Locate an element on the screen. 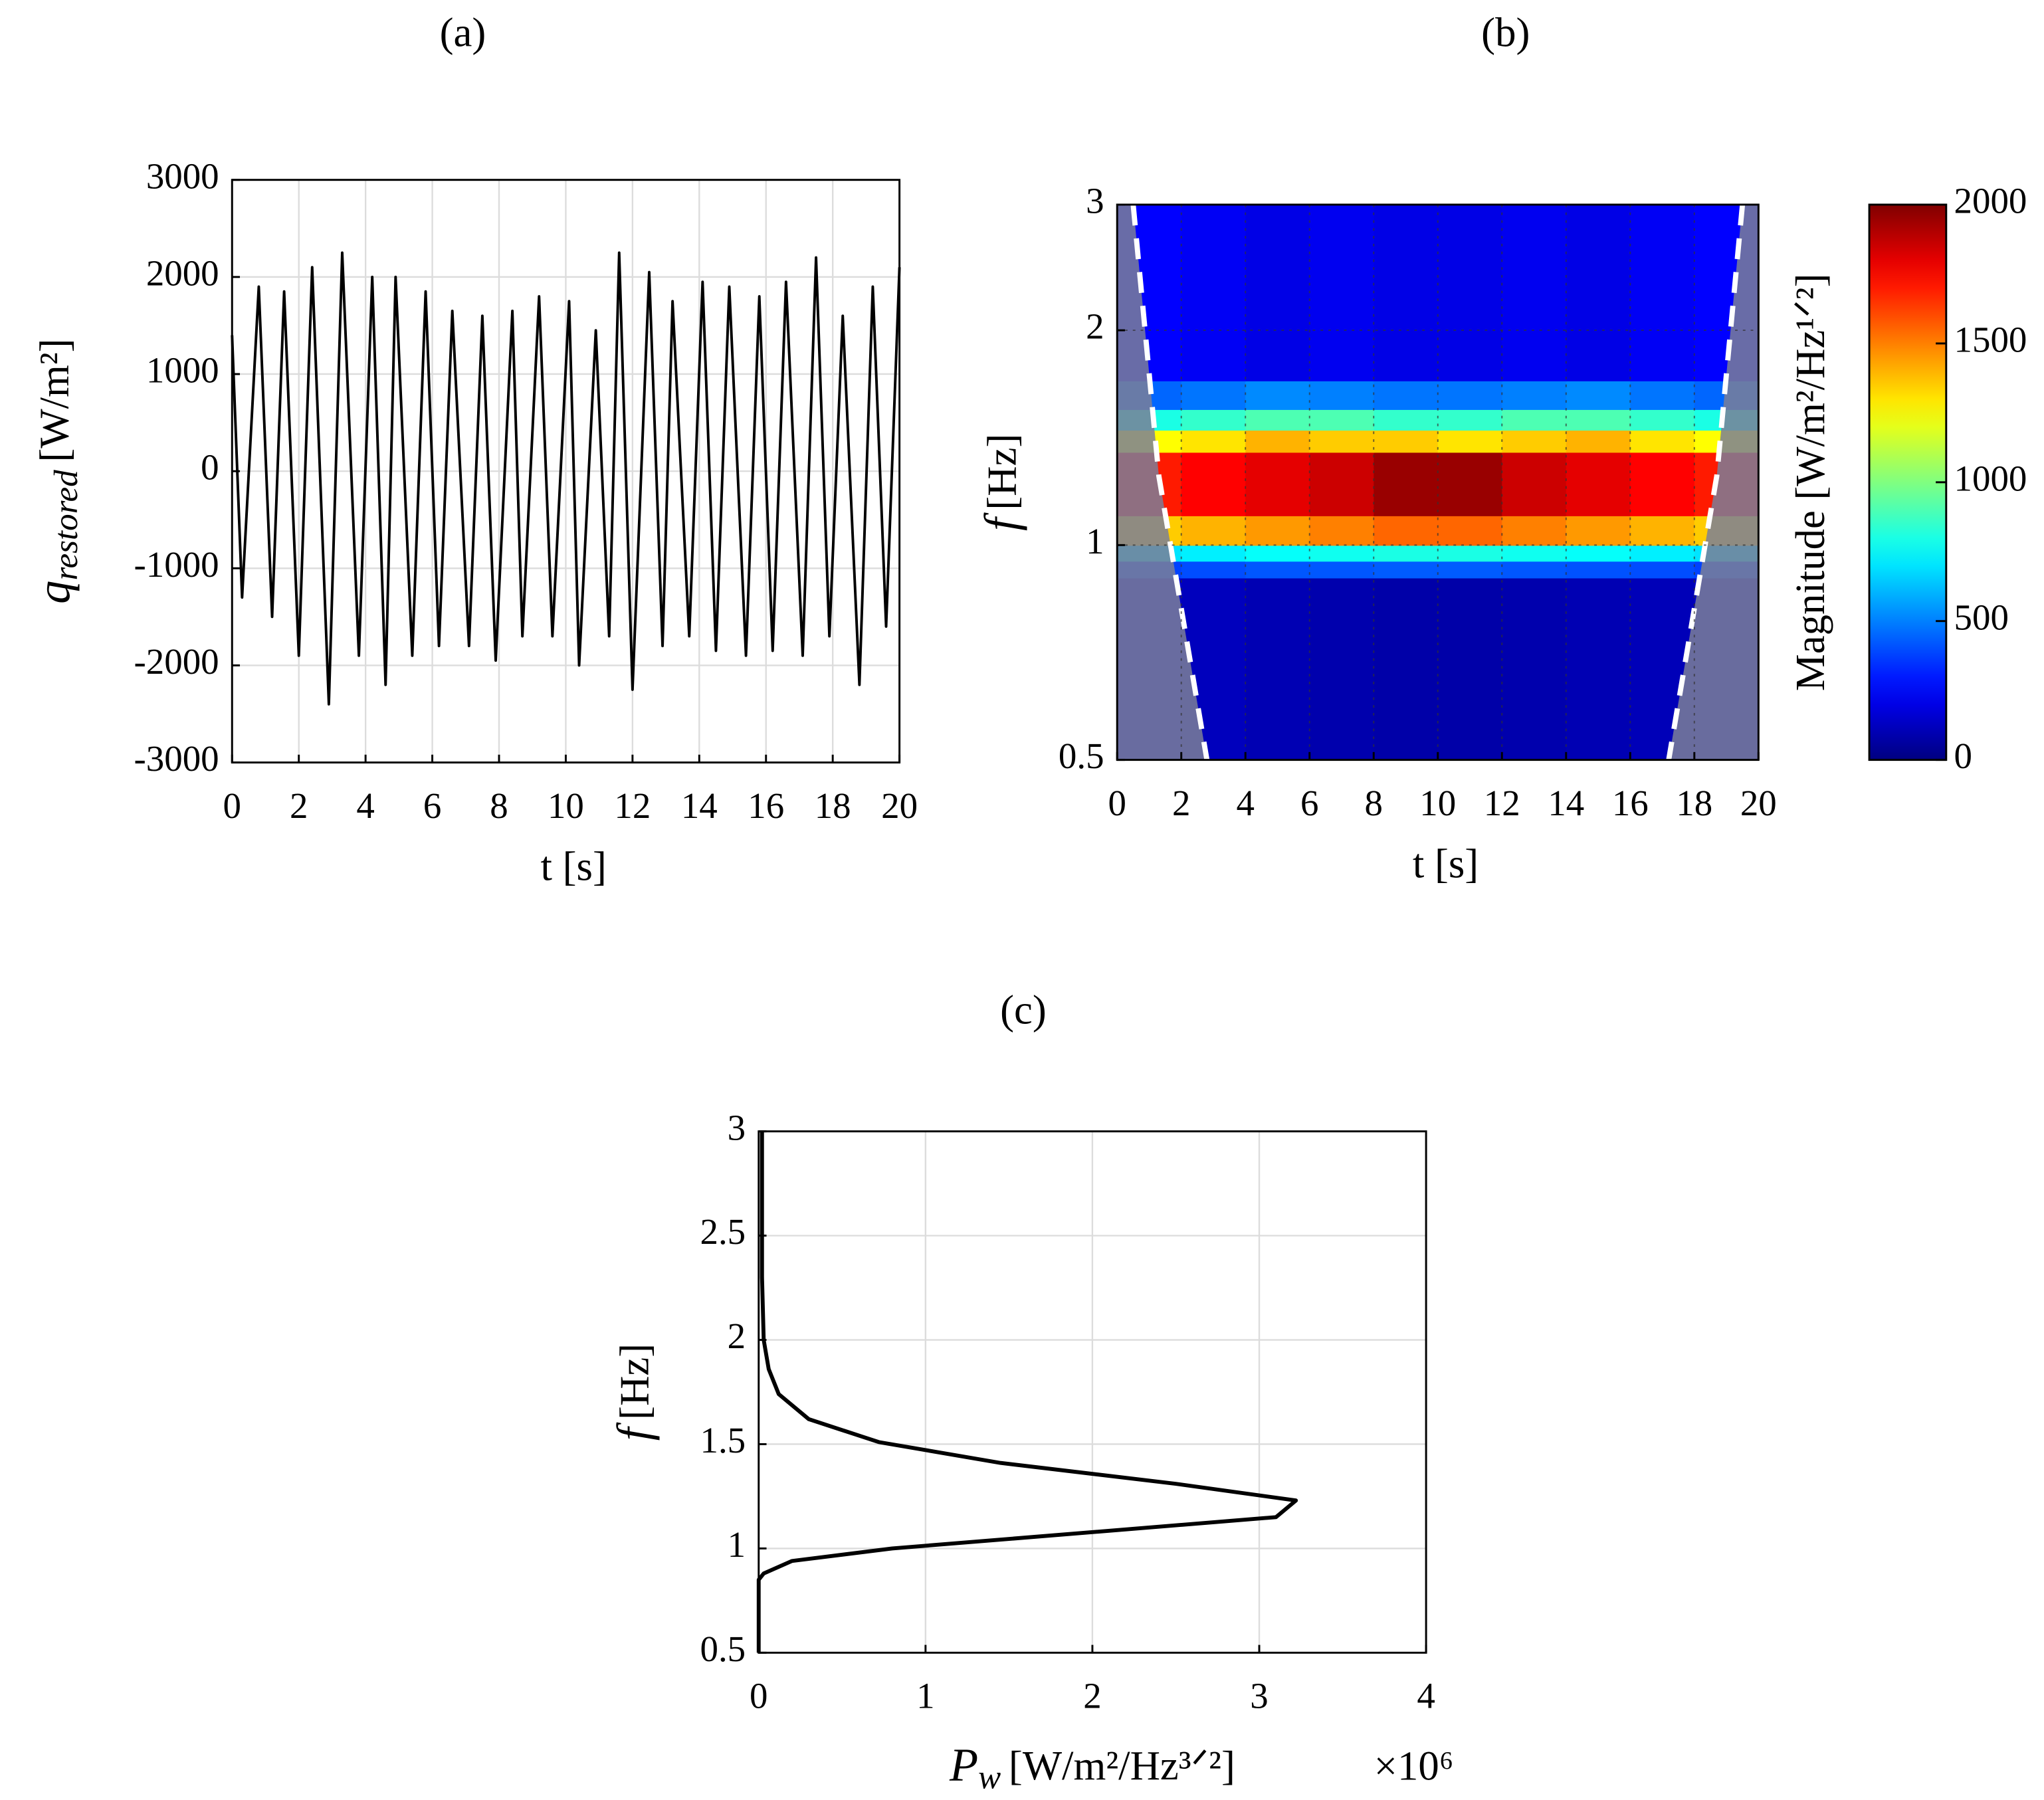  panel-title: (c) is located at coordinates (1024, 1010).